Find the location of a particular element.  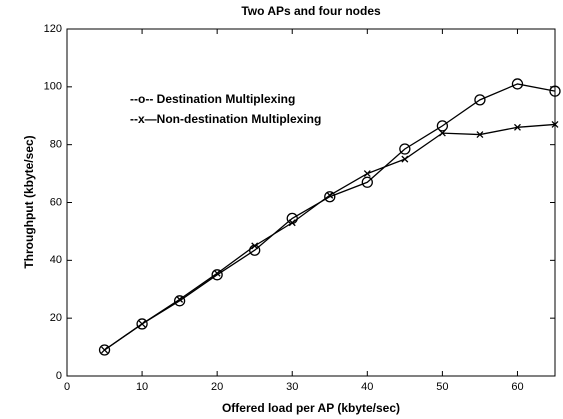

y-tick-label: 0 is located at coordinates (59, 376).